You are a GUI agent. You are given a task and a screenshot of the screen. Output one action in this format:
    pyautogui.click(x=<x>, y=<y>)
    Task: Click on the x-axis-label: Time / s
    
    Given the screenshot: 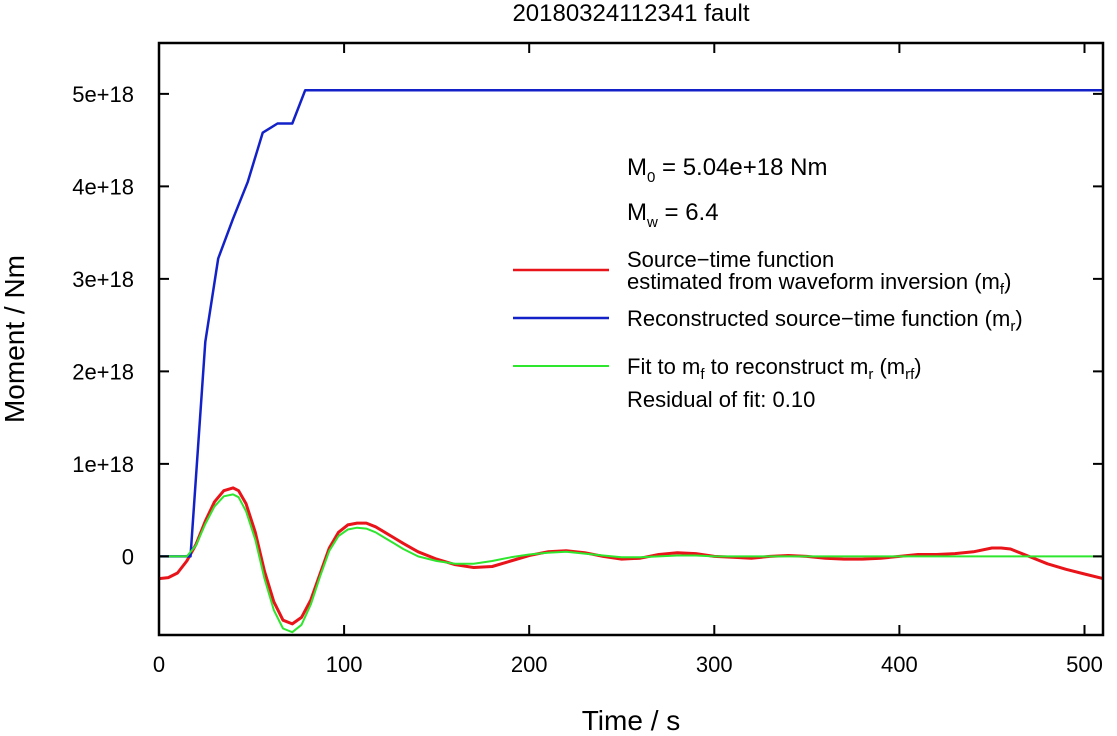 What is the action you would take?
    pyautogui.click(x=631, y=720)
    